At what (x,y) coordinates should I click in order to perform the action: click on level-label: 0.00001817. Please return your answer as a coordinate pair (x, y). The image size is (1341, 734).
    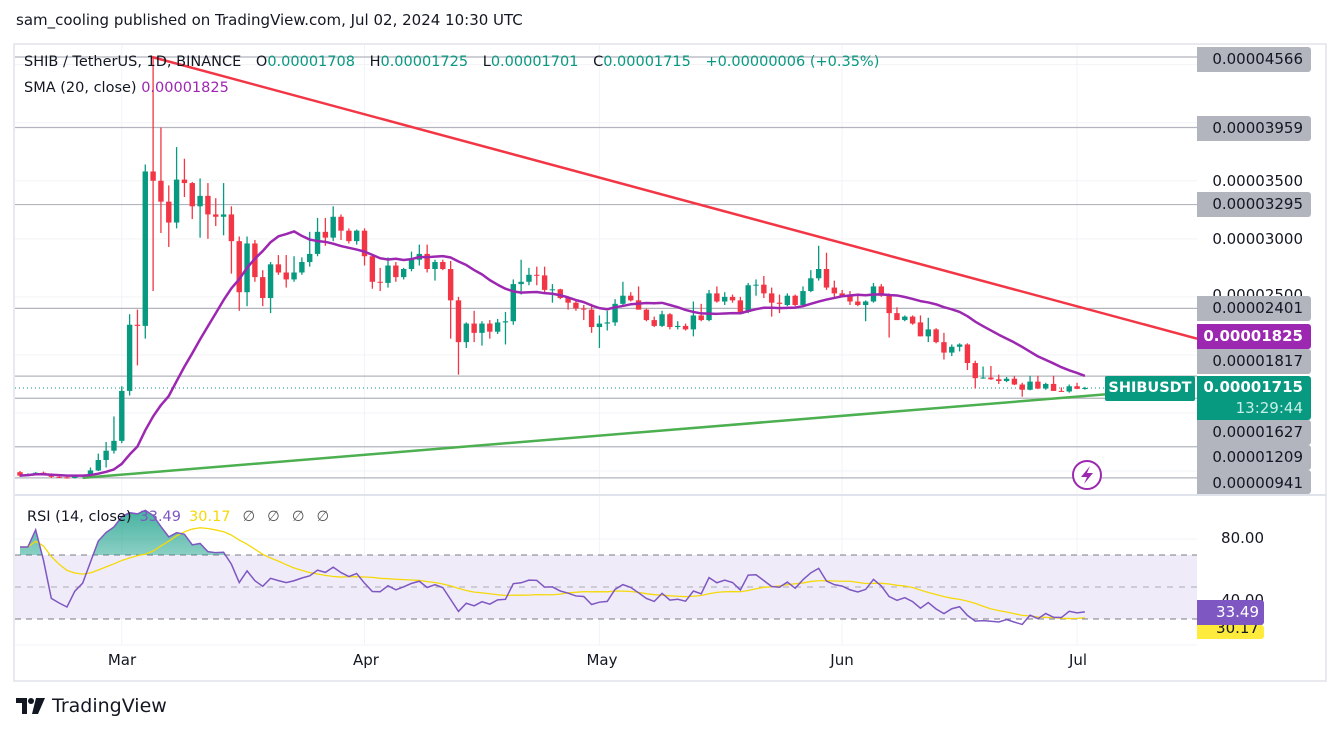
    Looking at the image, I should click on (1254, 361).